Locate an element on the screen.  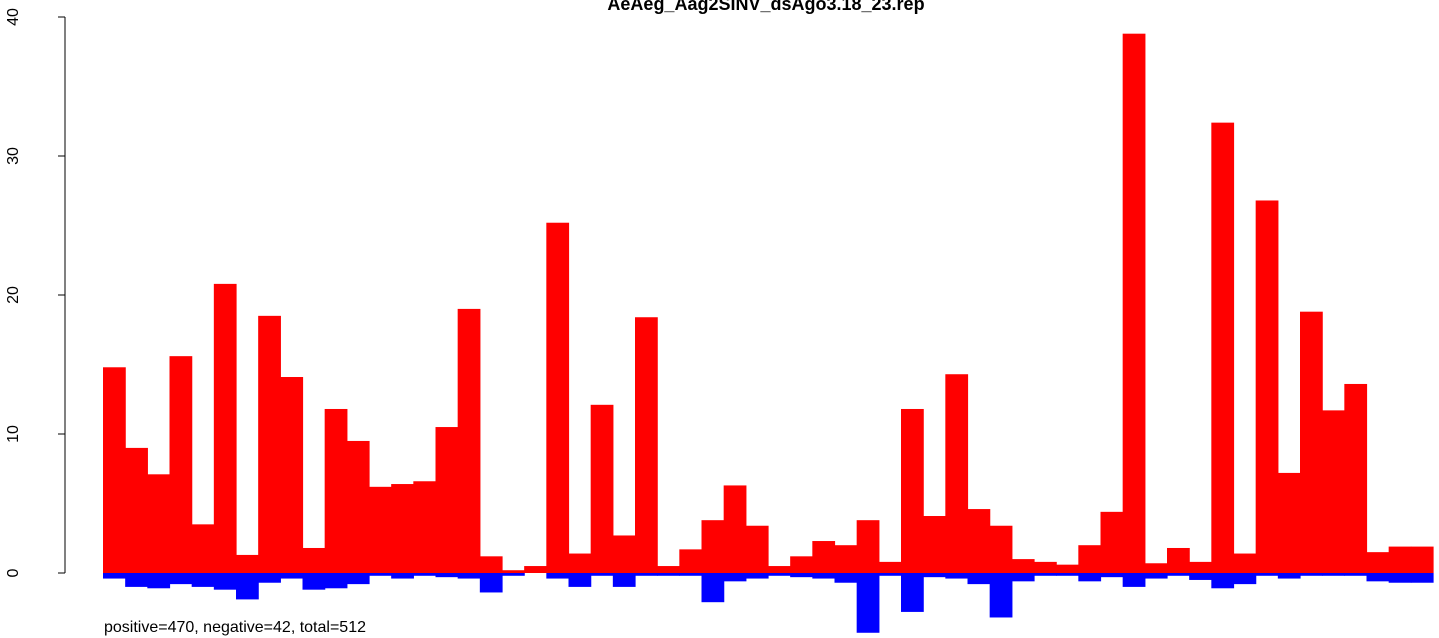
chart-title: AeAeg_Aag2SINV_dsAgo3.18_23.rep is located at coordinates (765, 7).